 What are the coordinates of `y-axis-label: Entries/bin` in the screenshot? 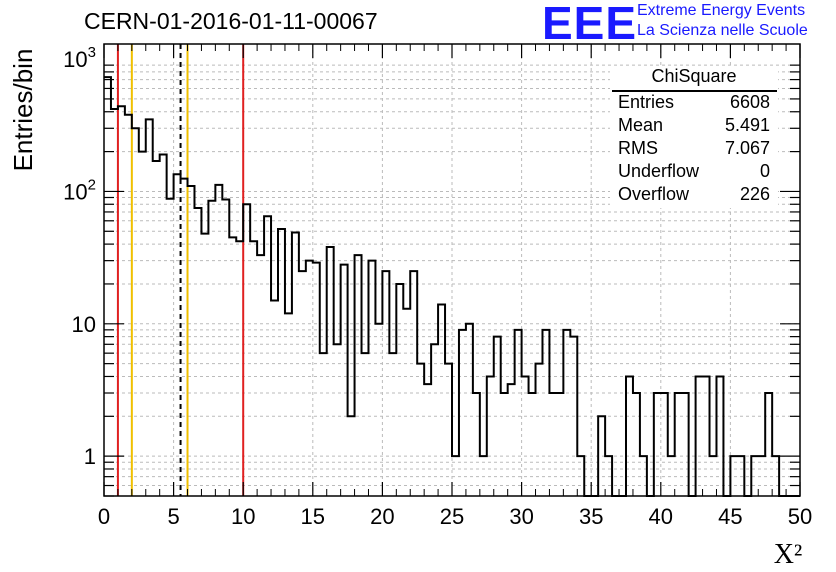 It's located at (23, 110).